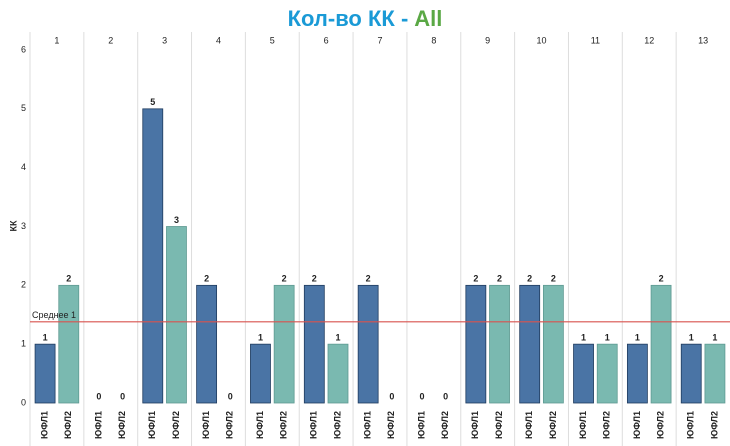  I want to click on group-label: 8, so click(433, 40).